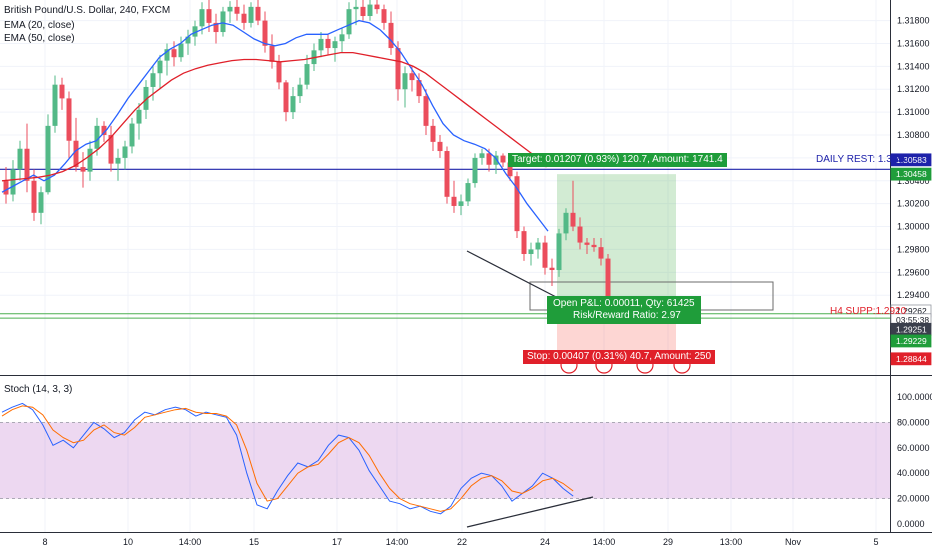  Describe the element at coordinates (911, 359) in the screenshot. I see `price-tag-bg` at that location.